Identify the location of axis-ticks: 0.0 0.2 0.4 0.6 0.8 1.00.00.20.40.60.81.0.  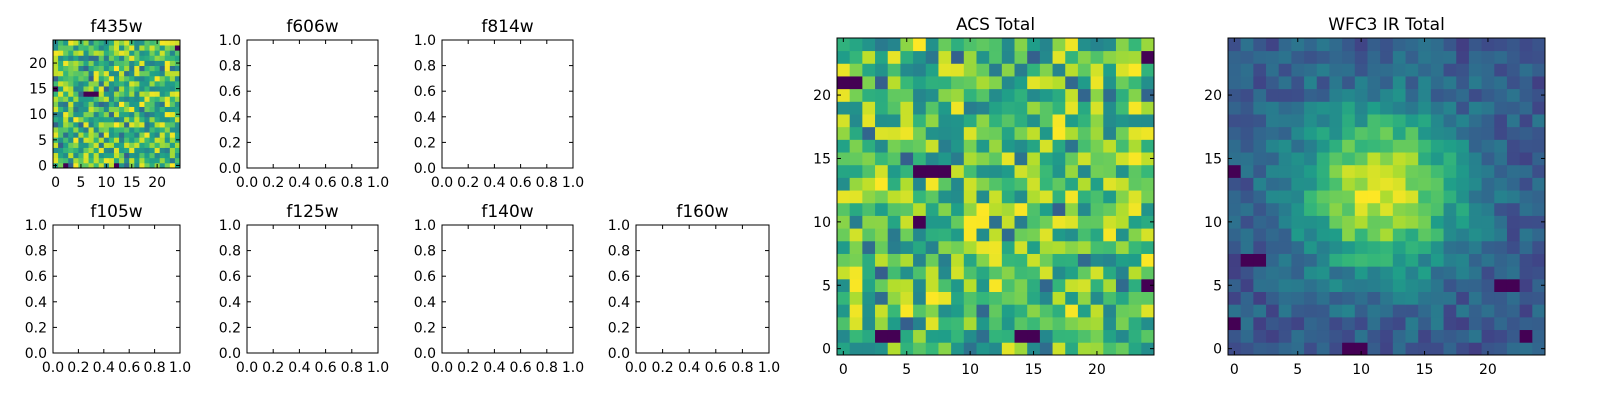
(694, 297).